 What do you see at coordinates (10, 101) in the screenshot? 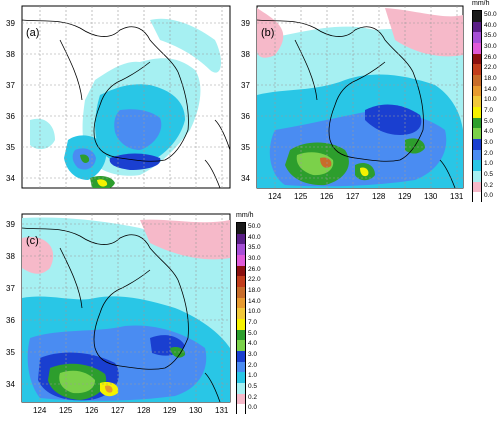
I see `lat-ticks-a: 34 35 36 37 38 39` at bounding box center [10, 101].